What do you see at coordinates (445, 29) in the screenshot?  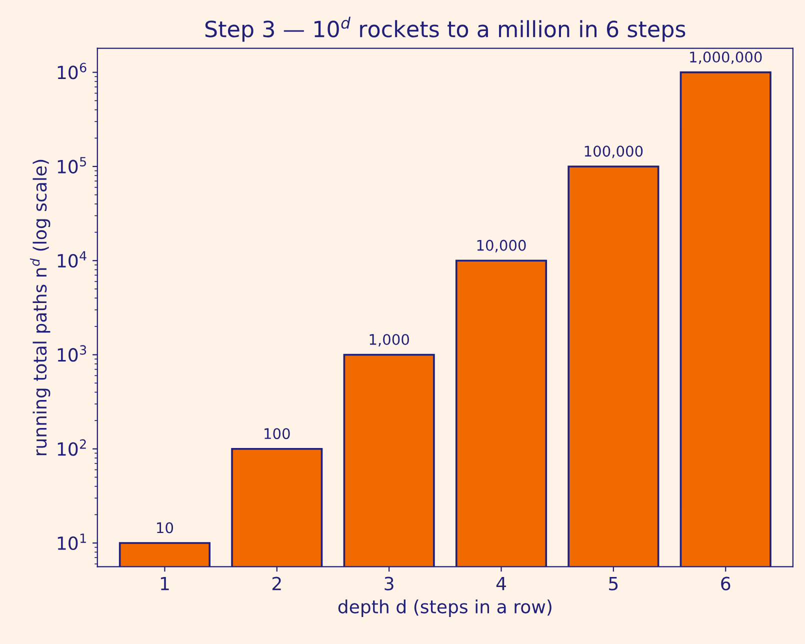 I see `chart-title: Step 3 — 10$^{d}$ rockets to a million in 6 steps` at bounding box center [445, 29].